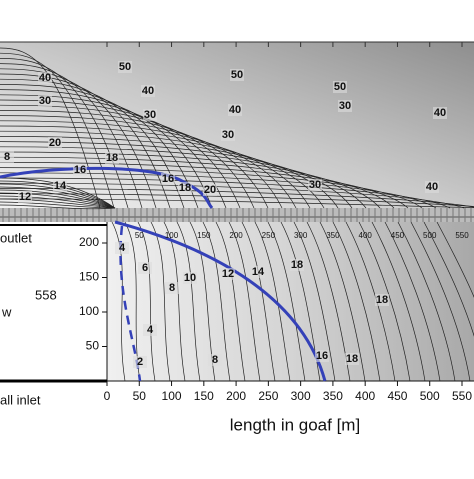 The height and width of the screenshot is (479, 474). What do you see at coordinates (397, 396) in the screenshot?
I see `x-tick-label: 450` at bounding box center [397, 396].